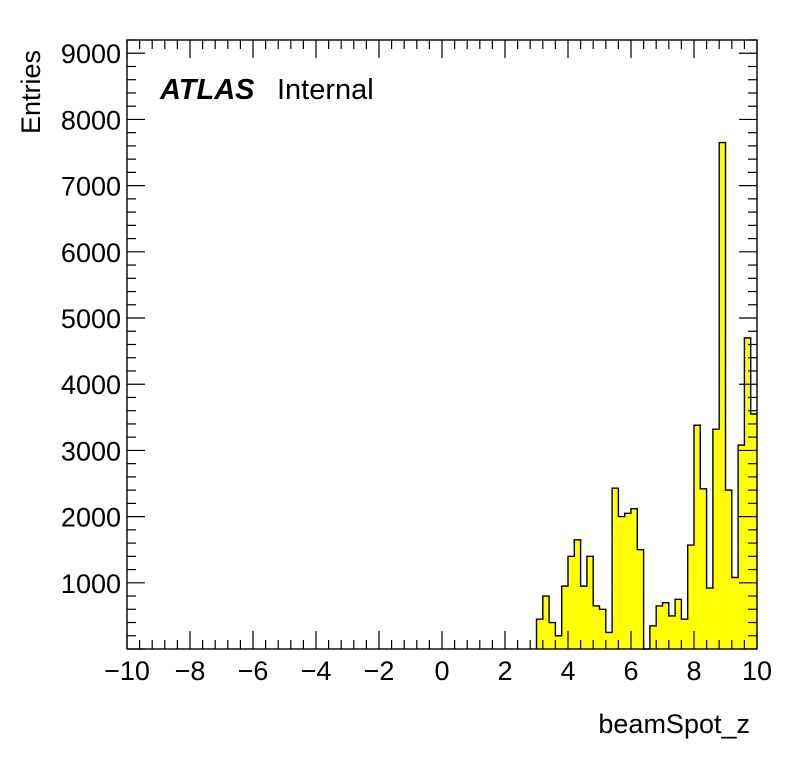 This screenshot has height=772, width=796. What do you see at coordinates (504, 671) in the screenshot?
I see `x-tick-label: 2` at bounding box center [504, 671].